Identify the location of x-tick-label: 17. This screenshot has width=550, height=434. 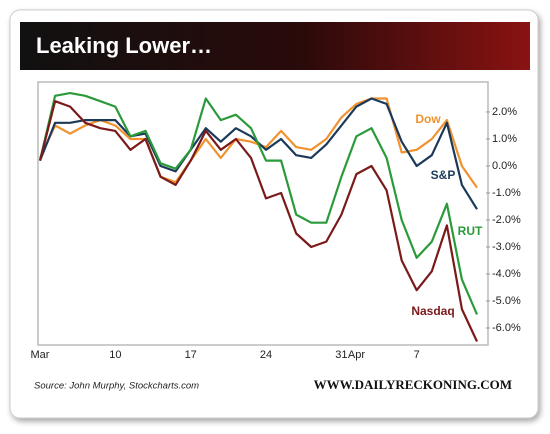
(191, 355).